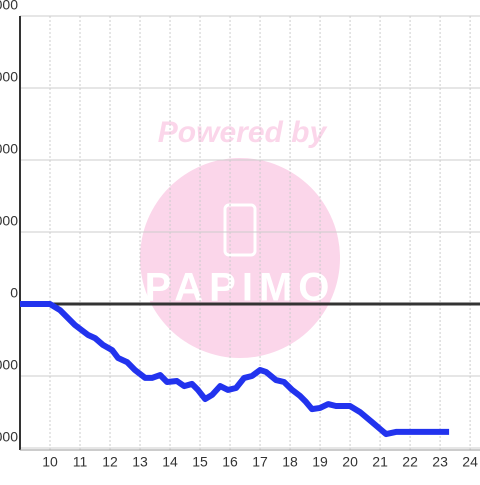 This screenshot has width=480, height=485. Describe the element at coordinates (9, 149) in the screenshot. I see `y-tick-label: 6,000` at that location.